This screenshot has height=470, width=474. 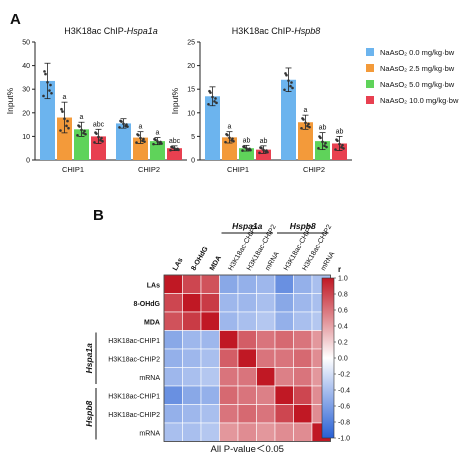 What do you see at coordinates (26, 43) in the screenshot?
I see `y-tick-label: 50` at bounding box center [26, 43].